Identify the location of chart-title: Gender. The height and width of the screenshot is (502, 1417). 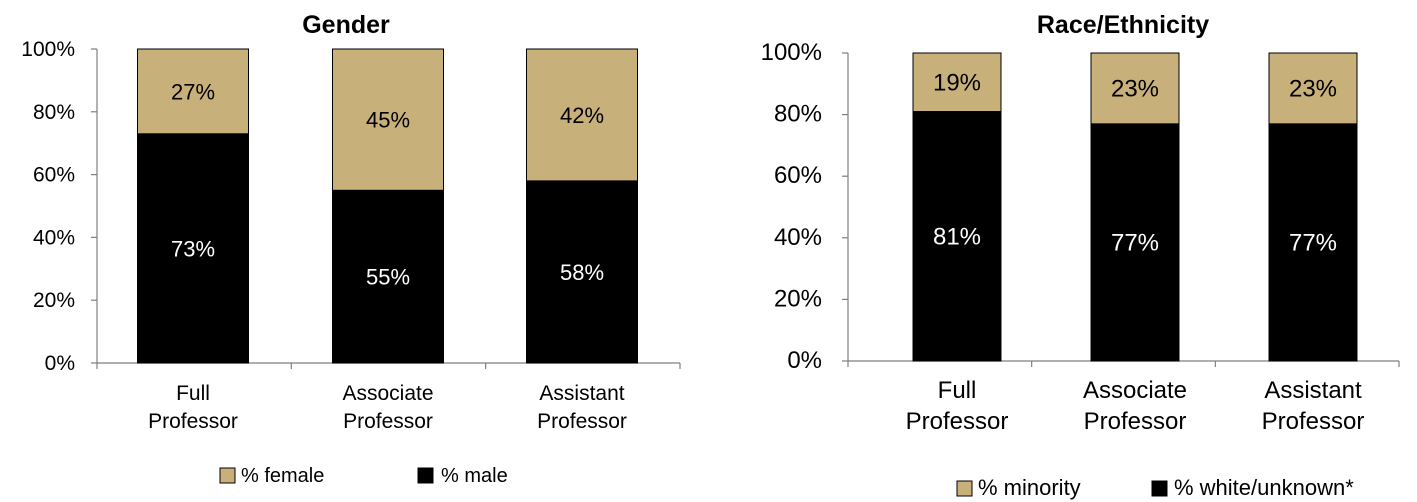
(346, 25).